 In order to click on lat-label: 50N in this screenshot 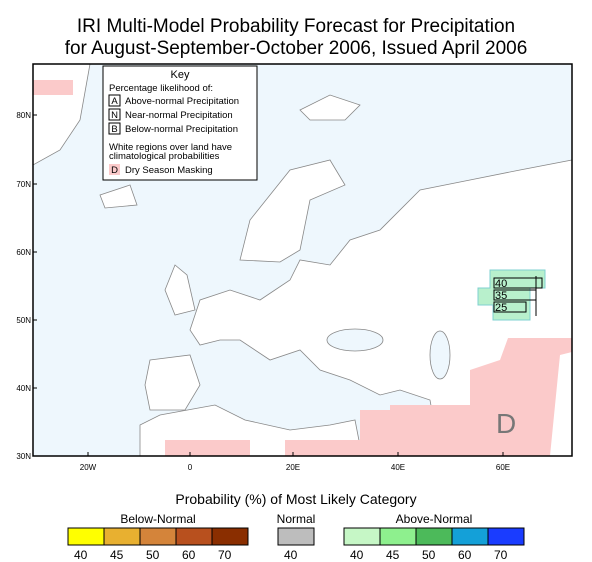, I will do `click(23, 320)`.